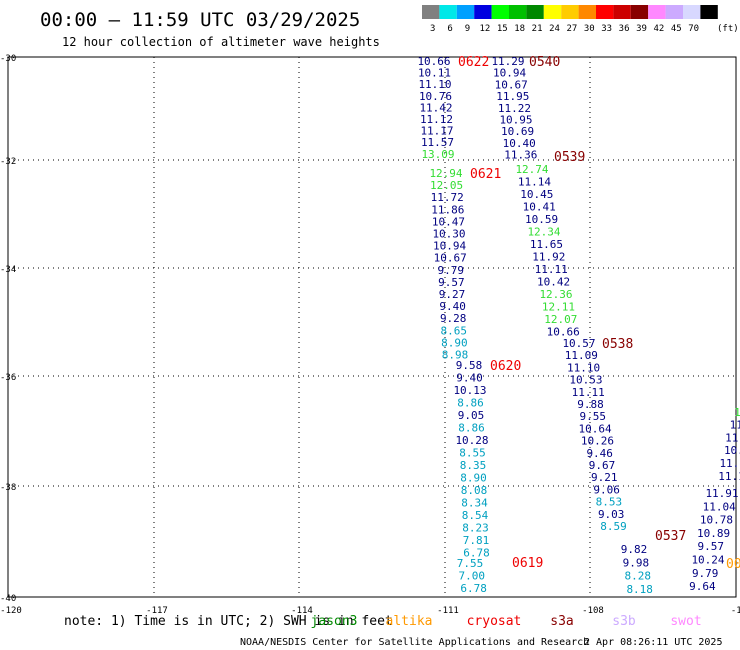  Describe the element at coordinates (604, 477) in the screenshot. I see `swh-value: 9.21` at that location.